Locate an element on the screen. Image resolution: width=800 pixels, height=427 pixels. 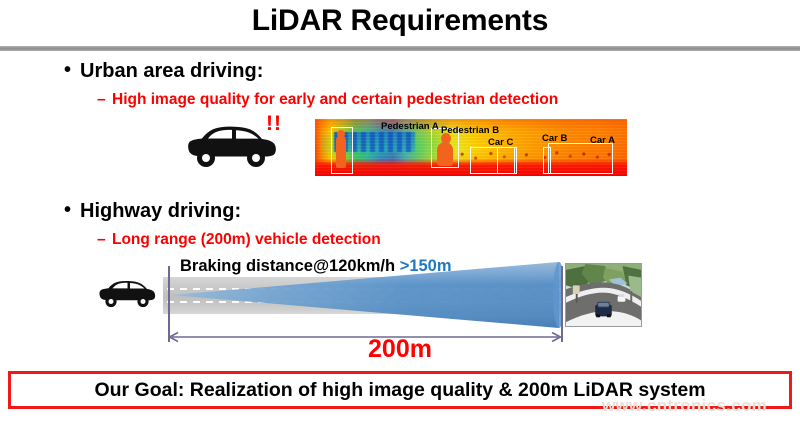
title-divider is located at coordinates (400, 48).